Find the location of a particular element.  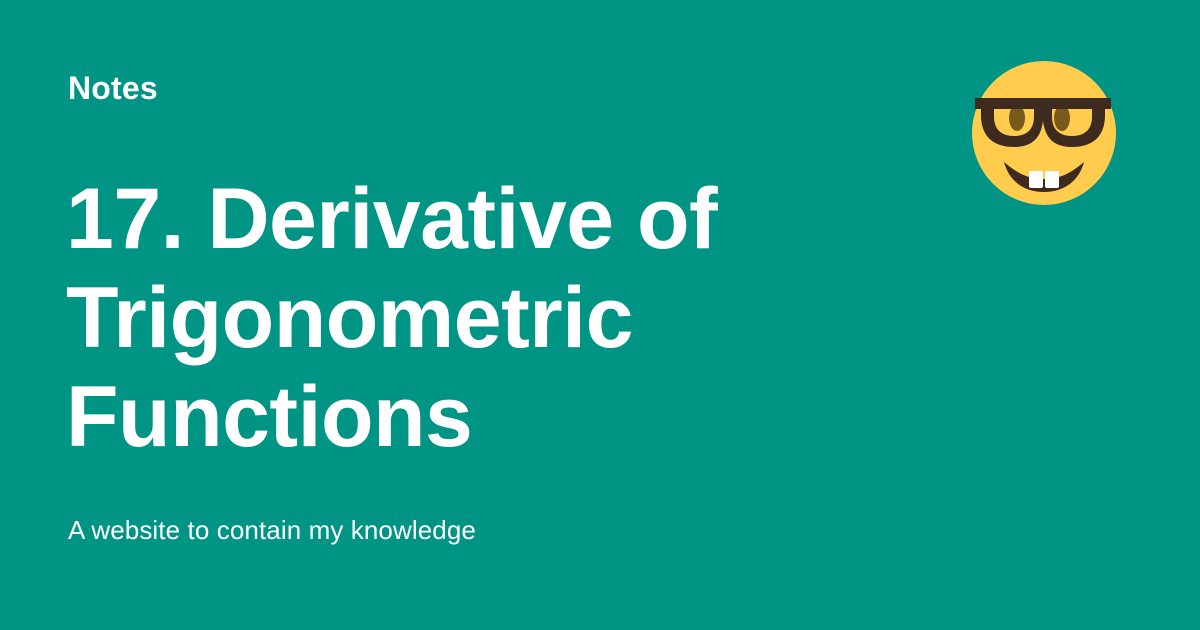

page-title-line-3: Functions is located at coordinates (269, 417).